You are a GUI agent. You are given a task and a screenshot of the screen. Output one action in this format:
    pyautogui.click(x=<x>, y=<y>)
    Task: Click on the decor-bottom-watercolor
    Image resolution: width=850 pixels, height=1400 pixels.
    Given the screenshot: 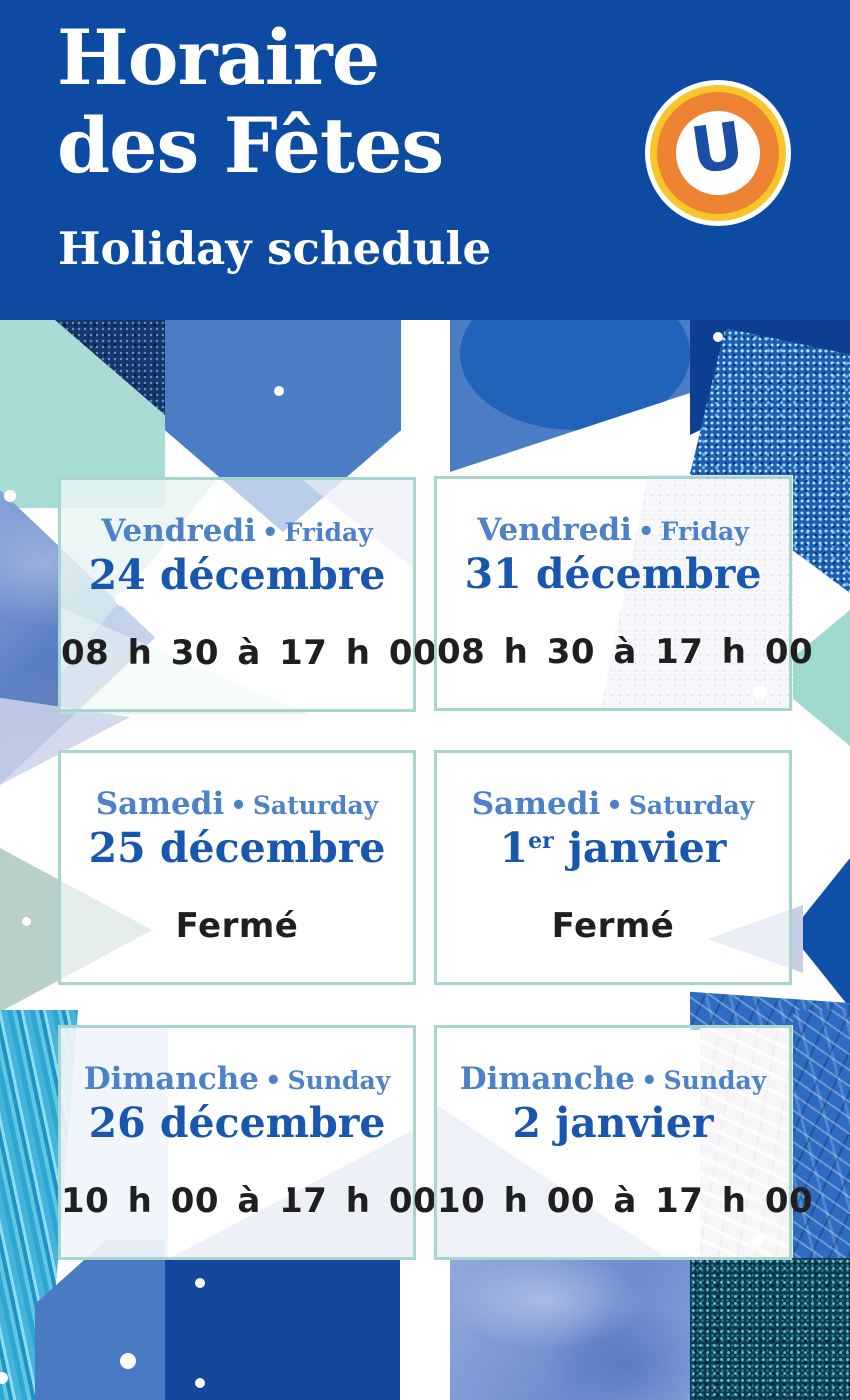 What is the action you would take?
    pyautogui.click(x=570, y=1329)
    